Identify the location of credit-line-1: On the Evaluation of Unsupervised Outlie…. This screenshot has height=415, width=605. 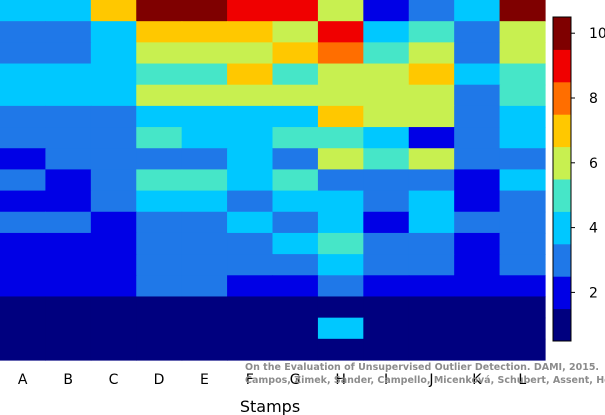
(422, 367).